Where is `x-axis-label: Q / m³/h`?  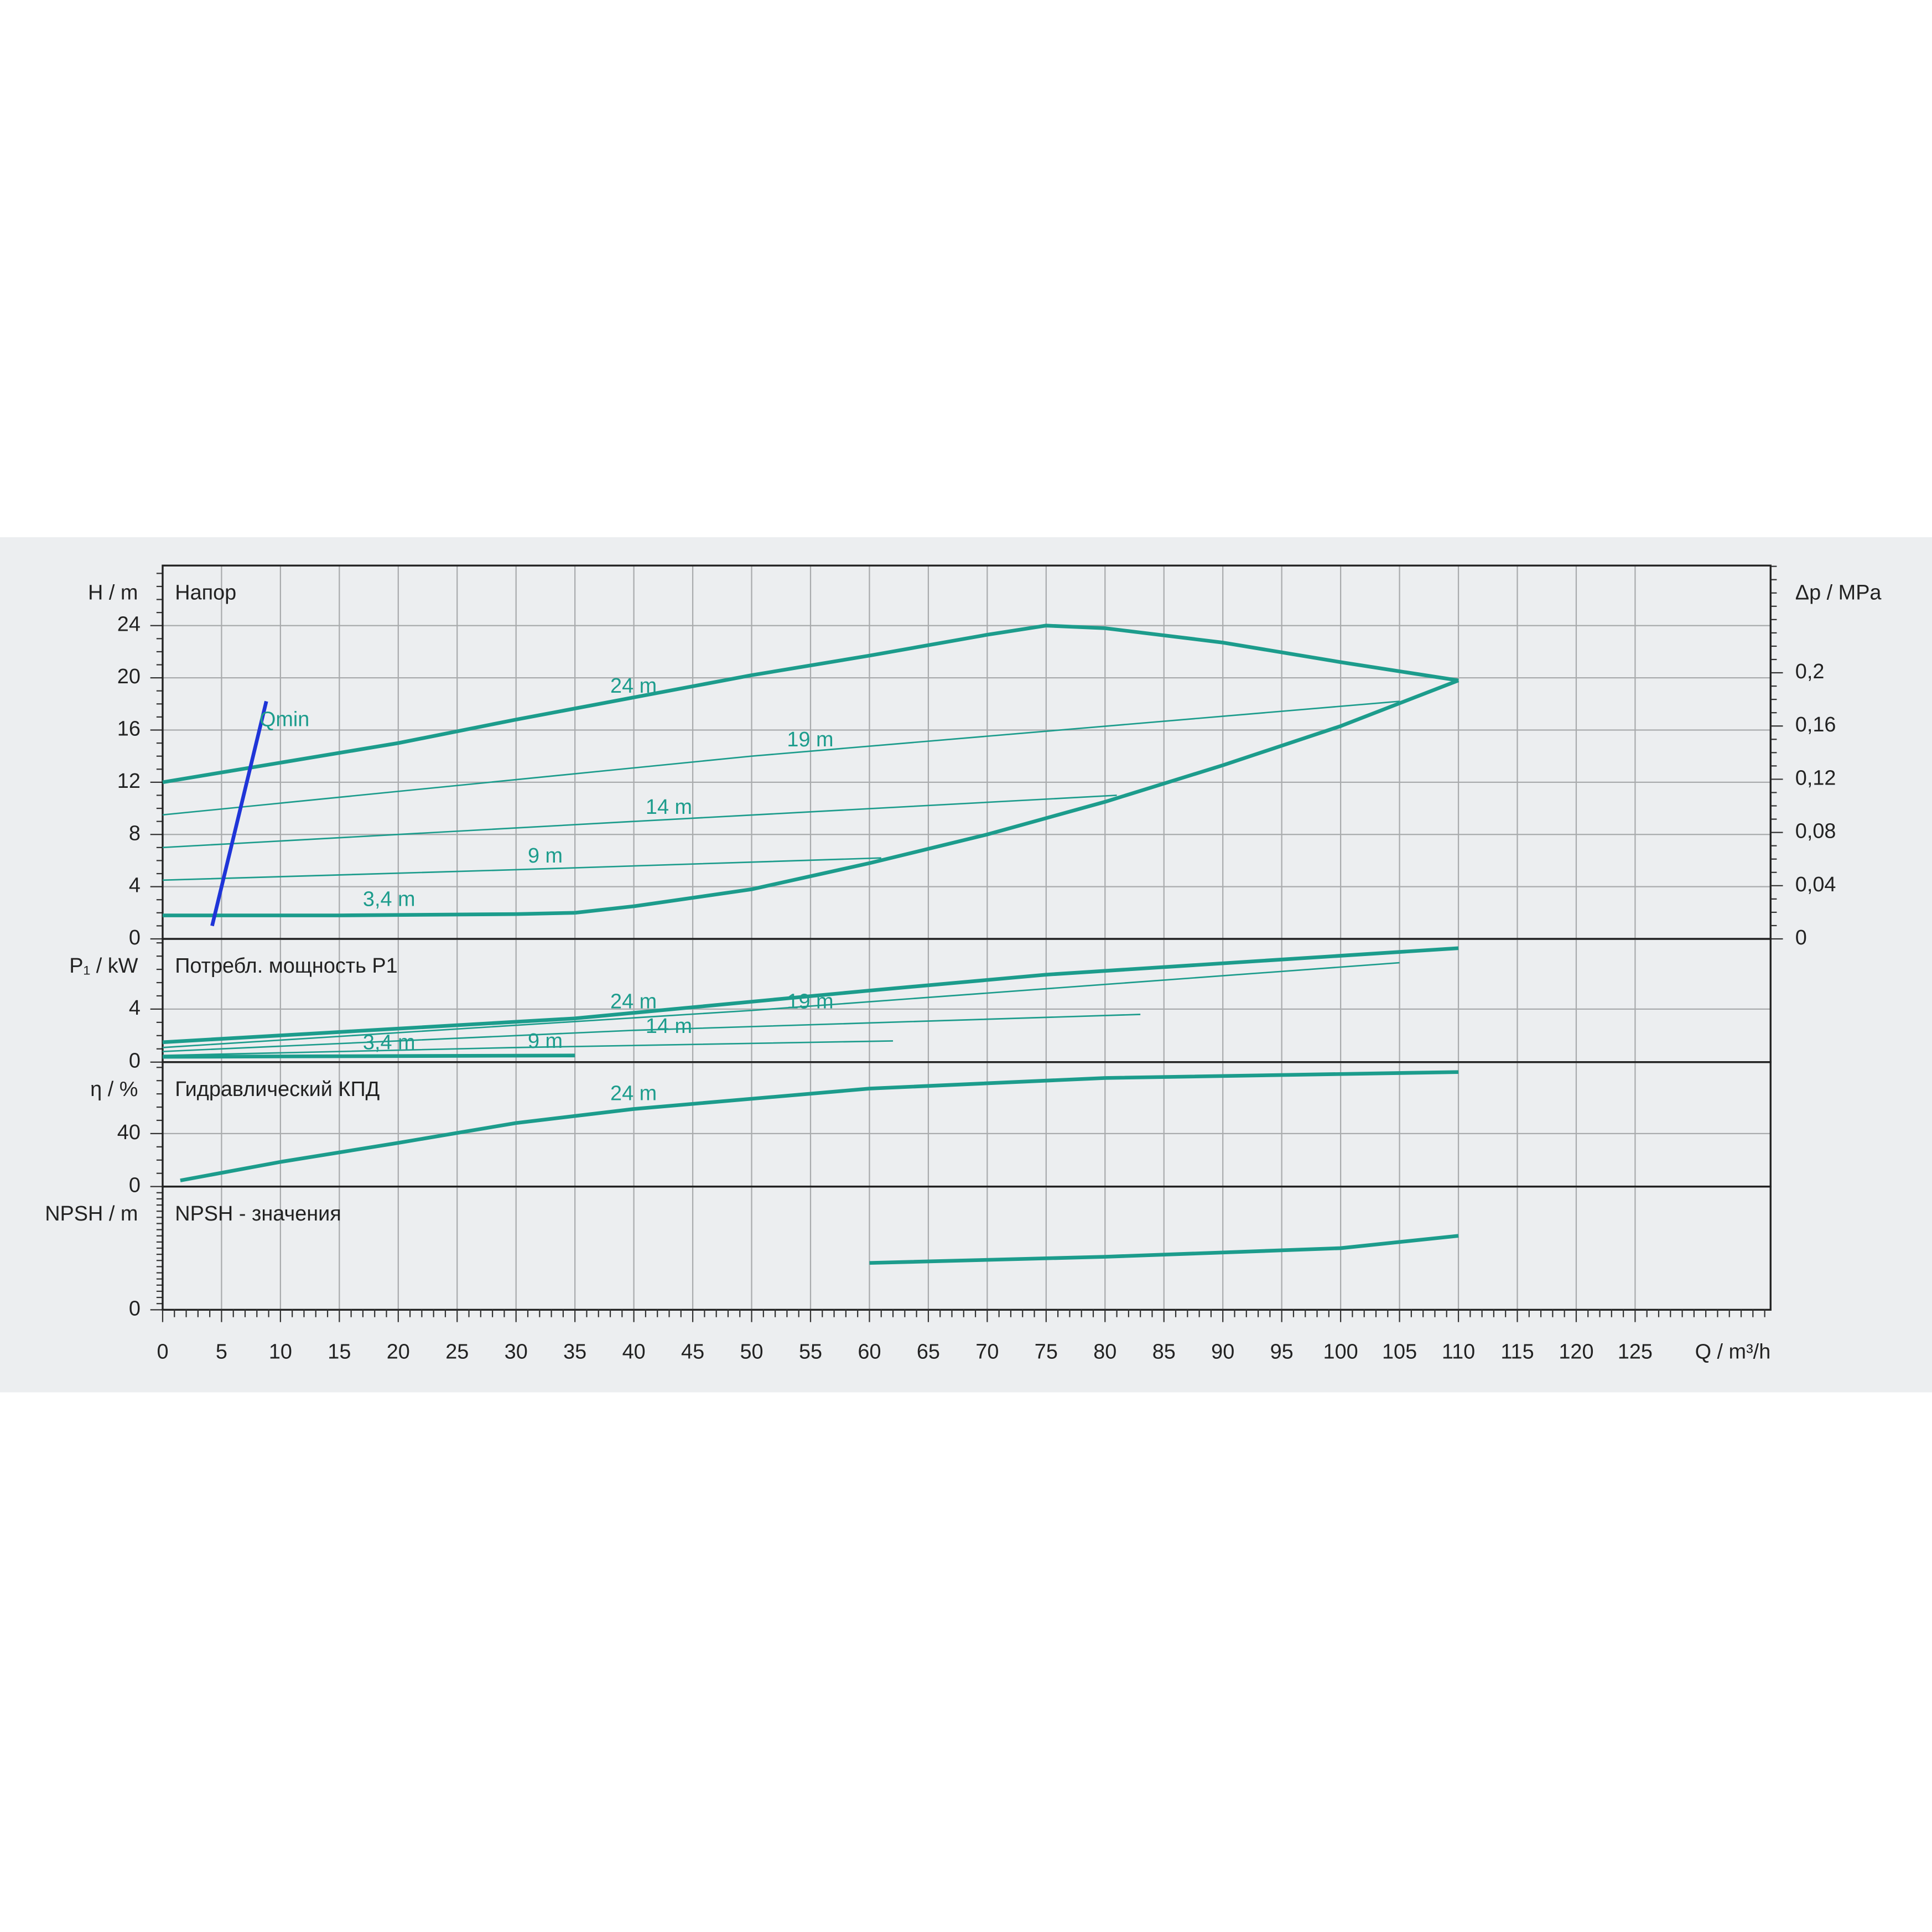 x-axis-label: Q / m³/h is located at coordinates (1733, 1351).